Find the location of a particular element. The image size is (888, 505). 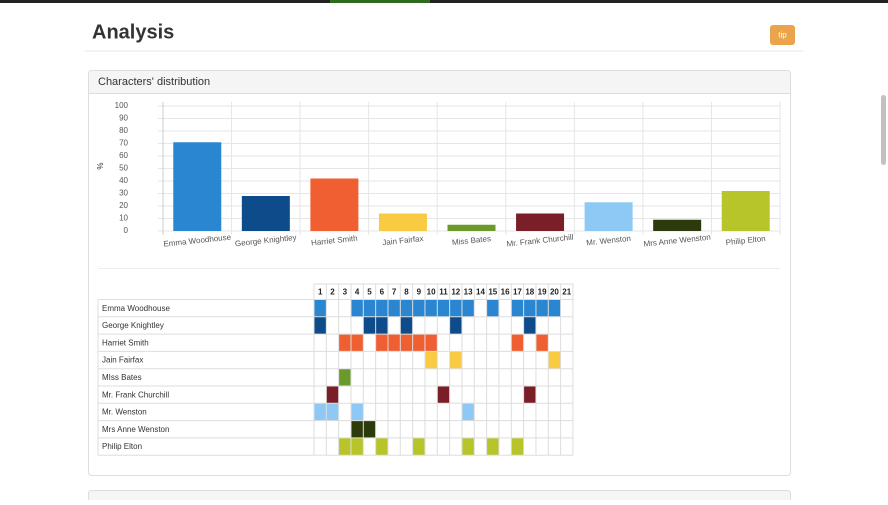

row-name: Harriet Smith is located at coordinates (125, 342).